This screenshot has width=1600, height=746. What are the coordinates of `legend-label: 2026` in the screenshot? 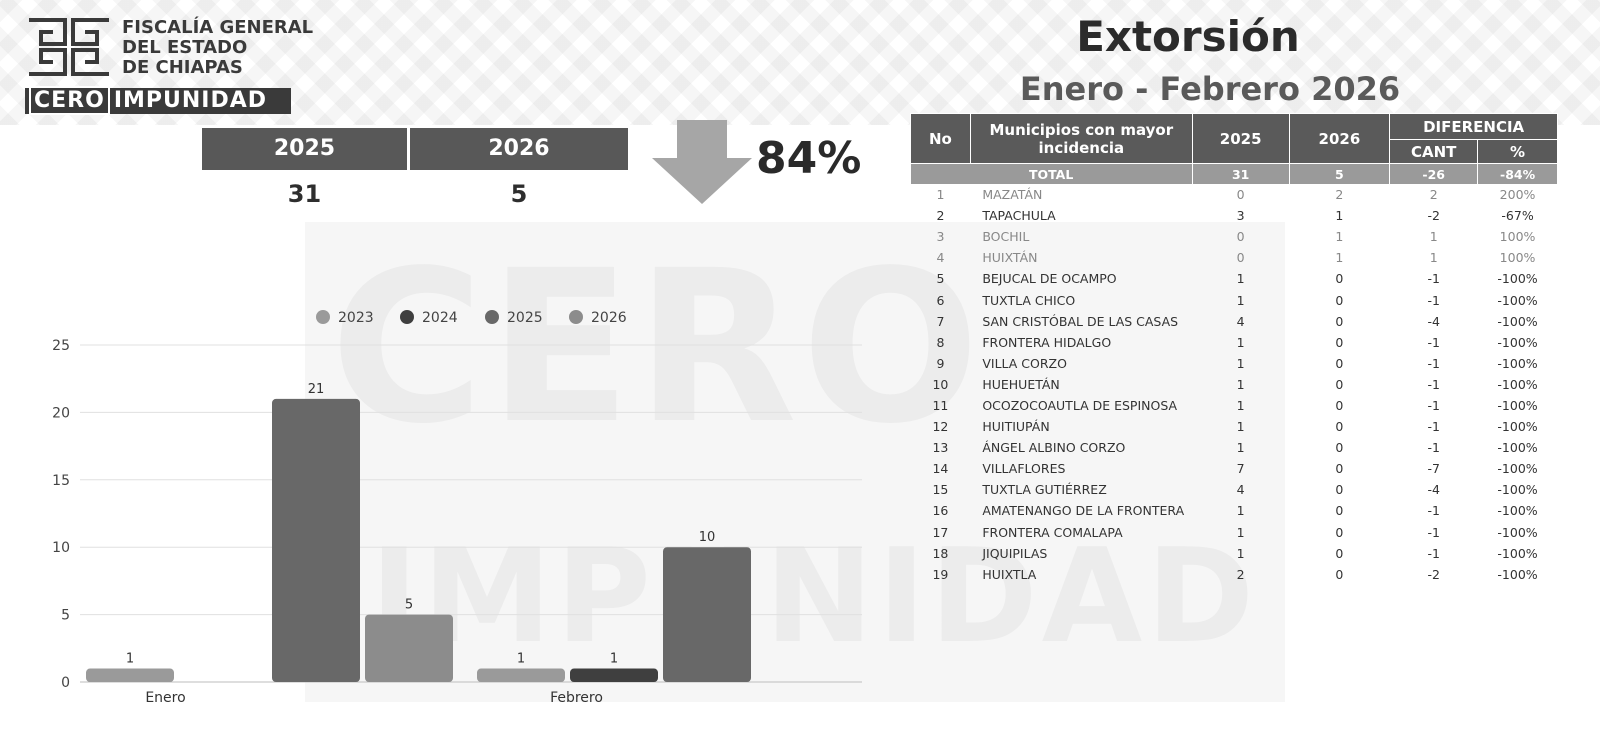 It's located at (609, 318).